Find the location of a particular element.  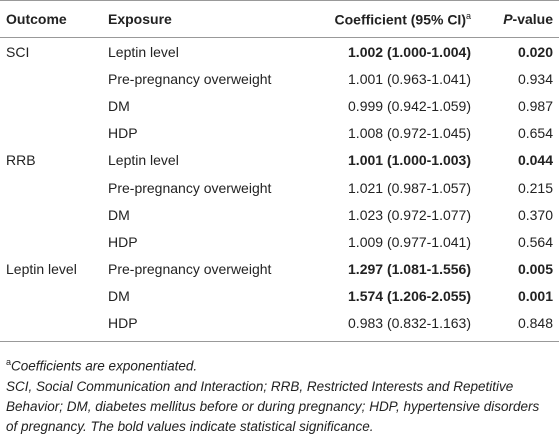

table-row: HDP 0.983 (0.832-1.163) 0.848 is located at coordinates (279, 326).